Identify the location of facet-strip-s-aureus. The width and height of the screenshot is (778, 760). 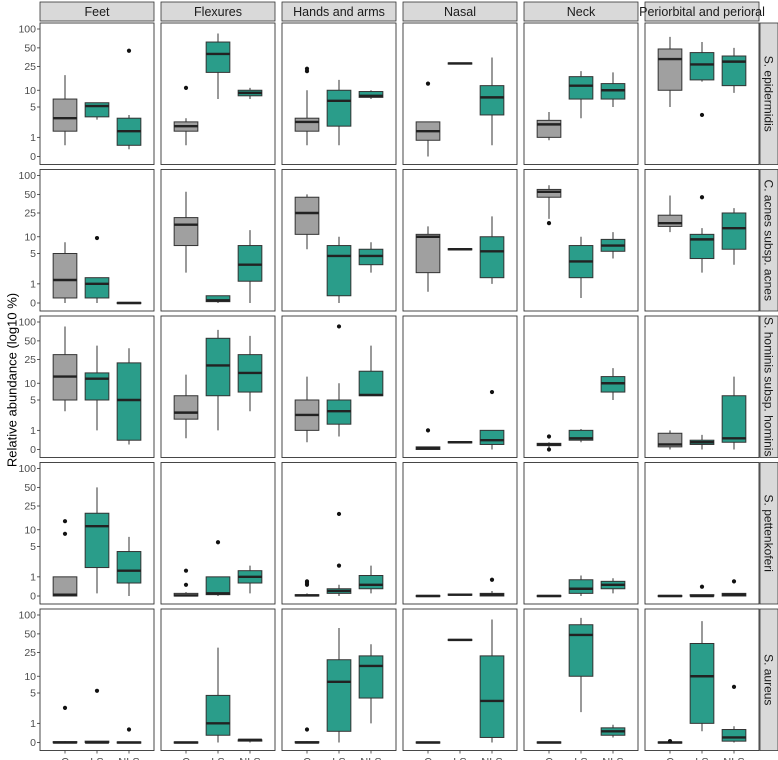
(768, 679).